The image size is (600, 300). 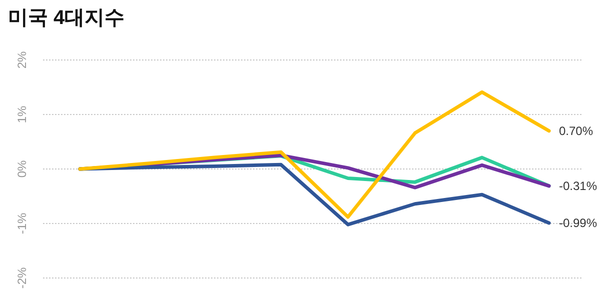 What do you see at coordinates (22, 278) in the screenshot?
I see `y-tick-label: -2%` at bounding box center [22, 278].